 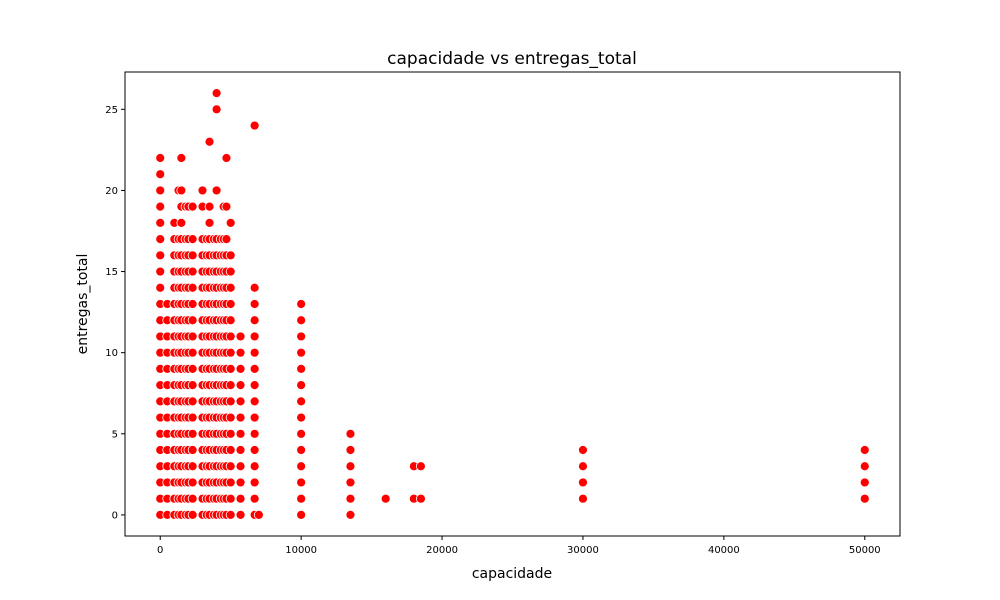 What do you see at coordinates (442, 550) in the screenshot?
I see `x-tick-label: 20000` at bounding box center [442, 550].